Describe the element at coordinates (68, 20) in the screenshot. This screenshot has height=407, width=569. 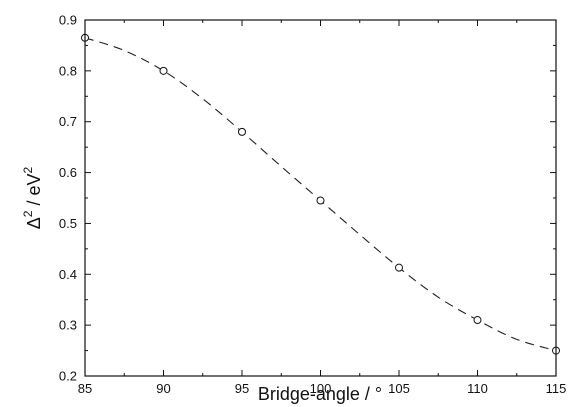
I see `y-tick-label: 0.9` at that location.